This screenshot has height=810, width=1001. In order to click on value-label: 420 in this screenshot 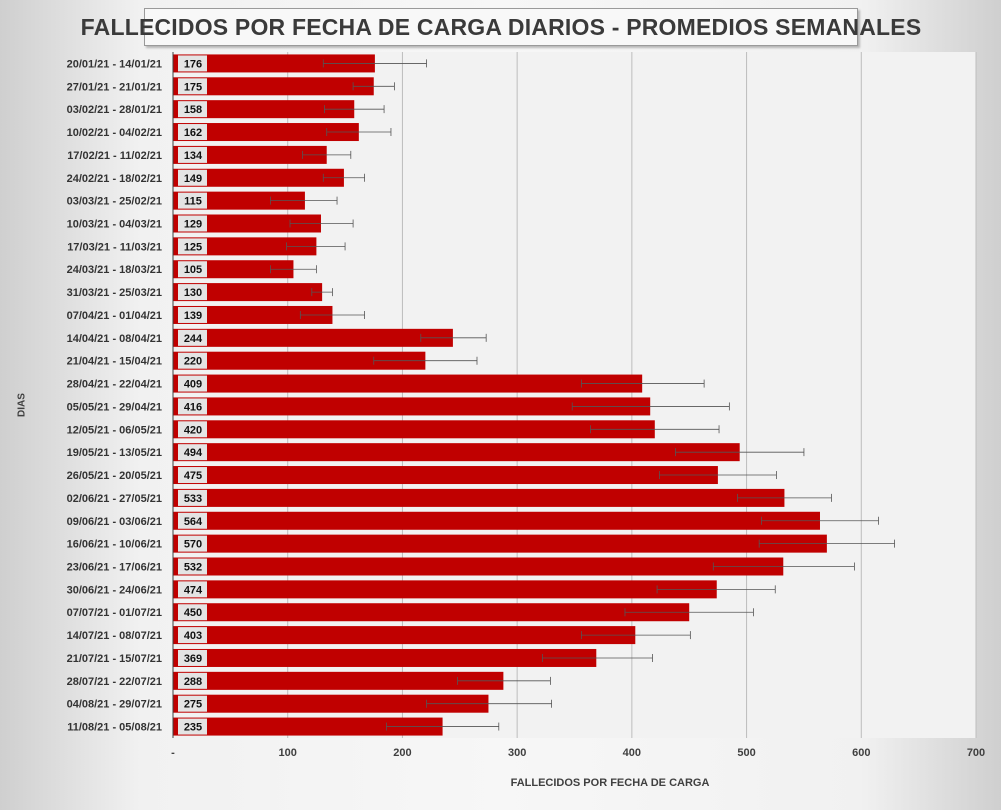, I will do `click(193, 430)`.